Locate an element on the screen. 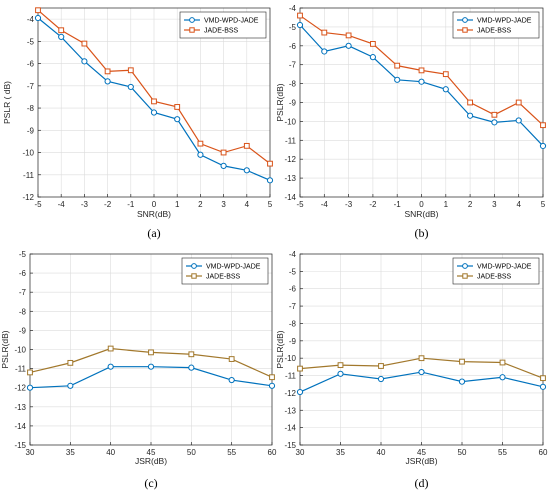 The height and width of the screenshot is (492, 550). x-tick-label: 30 is located at coordinates (300, 452).